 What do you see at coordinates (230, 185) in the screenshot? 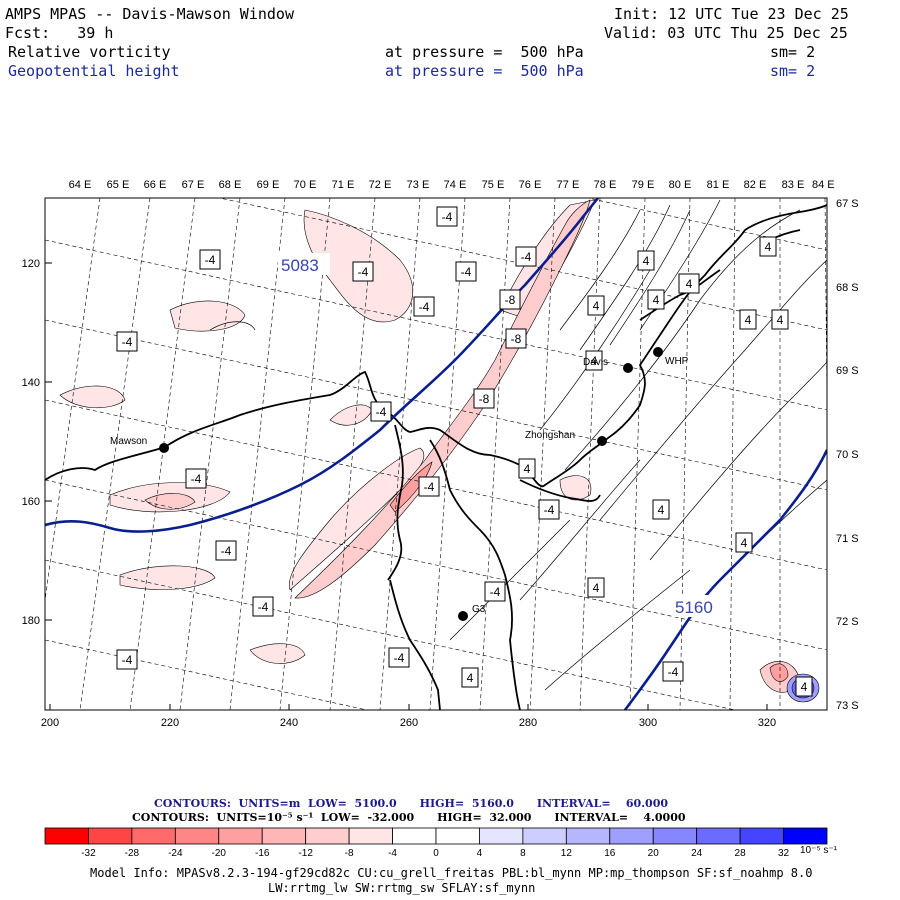
I see `svg-text: 68 E` at bounding box center [230, 185].